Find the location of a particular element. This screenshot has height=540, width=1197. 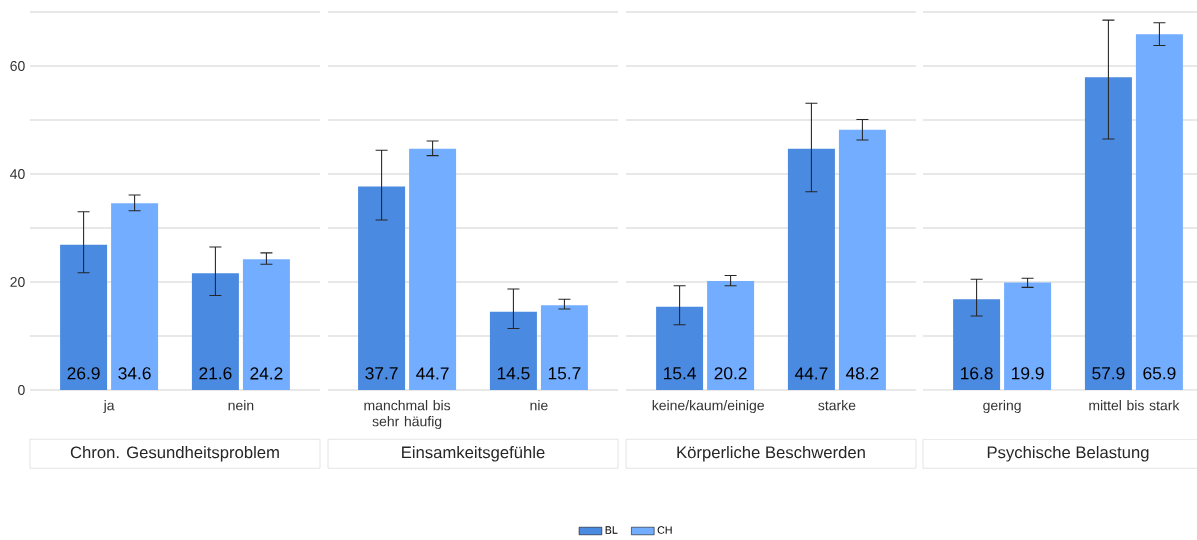

y-tick-label: 40 is located at coordinates (17, 174).